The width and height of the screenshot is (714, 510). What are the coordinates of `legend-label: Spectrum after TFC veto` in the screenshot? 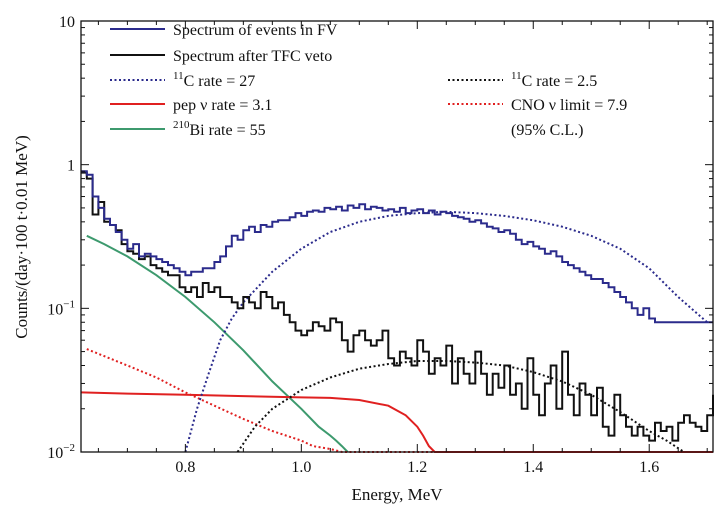 It's located at (252, 56).